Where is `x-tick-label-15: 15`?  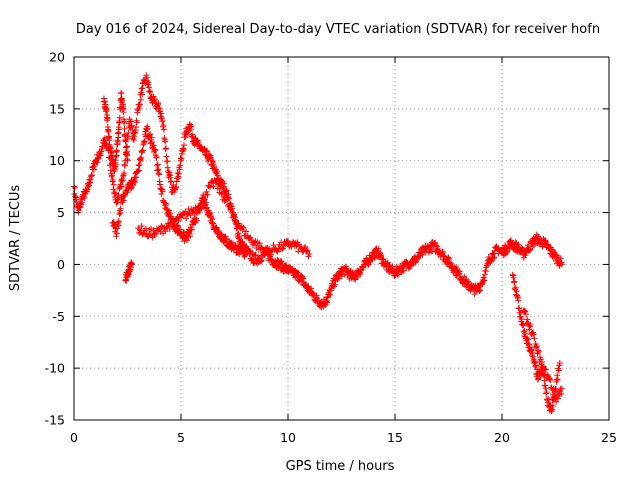 x-tick-label-15: 15 is located at coordinates (395, 437).